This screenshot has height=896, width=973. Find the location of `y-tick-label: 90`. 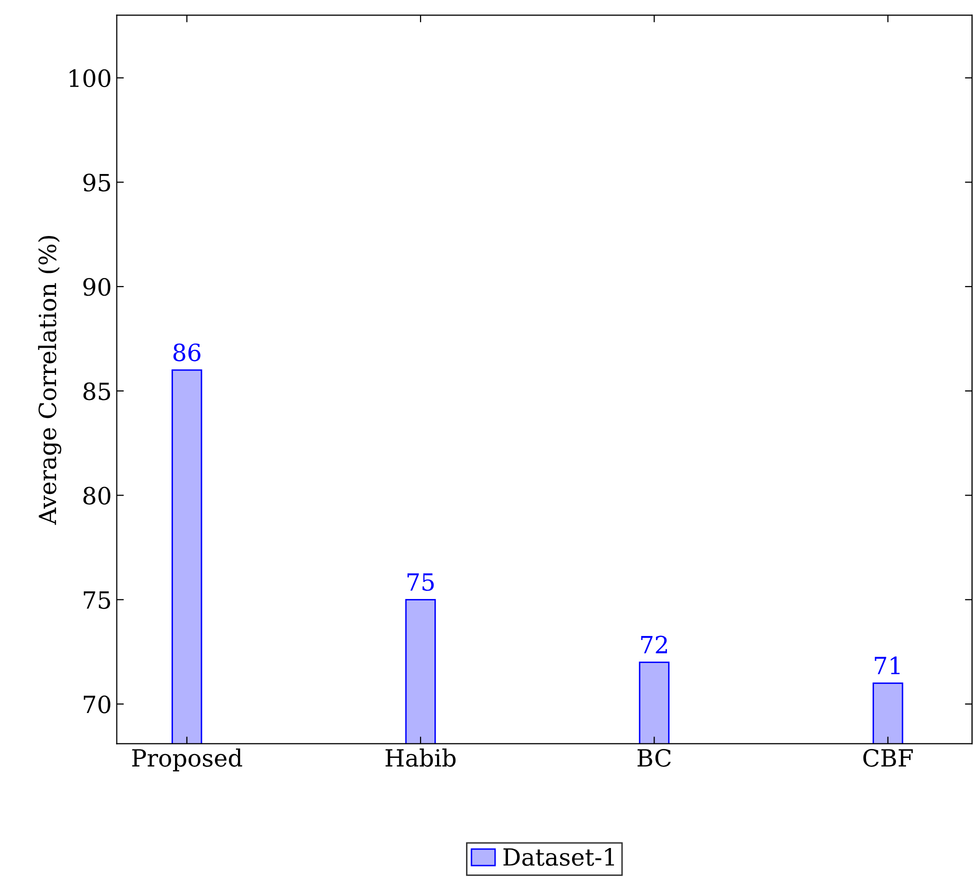

y-tick-label: 90 is located at coordinates (96, 287).